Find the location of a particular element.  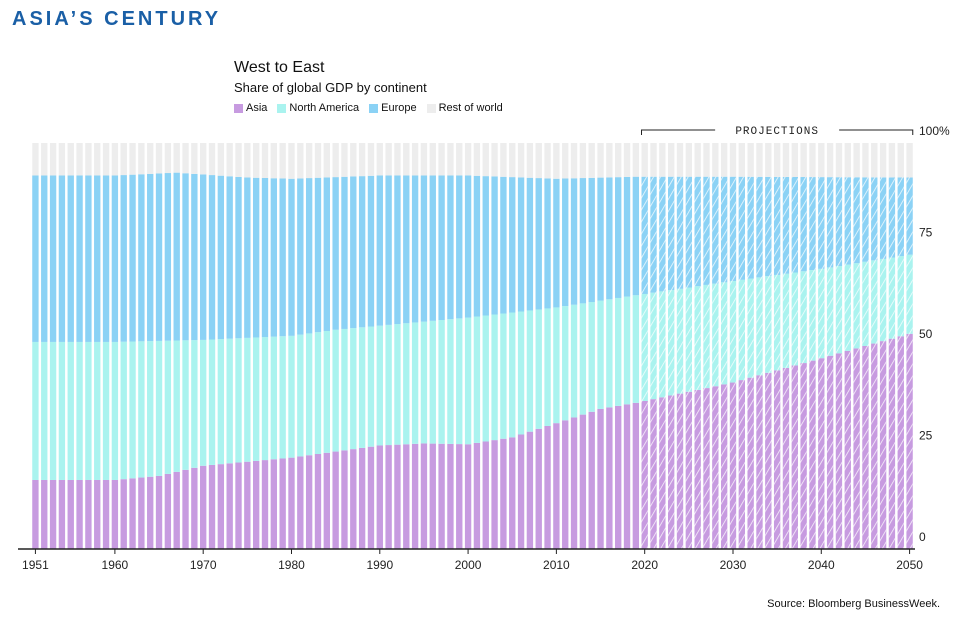

bar-rest-1960 is located at coordinates (115, 159).